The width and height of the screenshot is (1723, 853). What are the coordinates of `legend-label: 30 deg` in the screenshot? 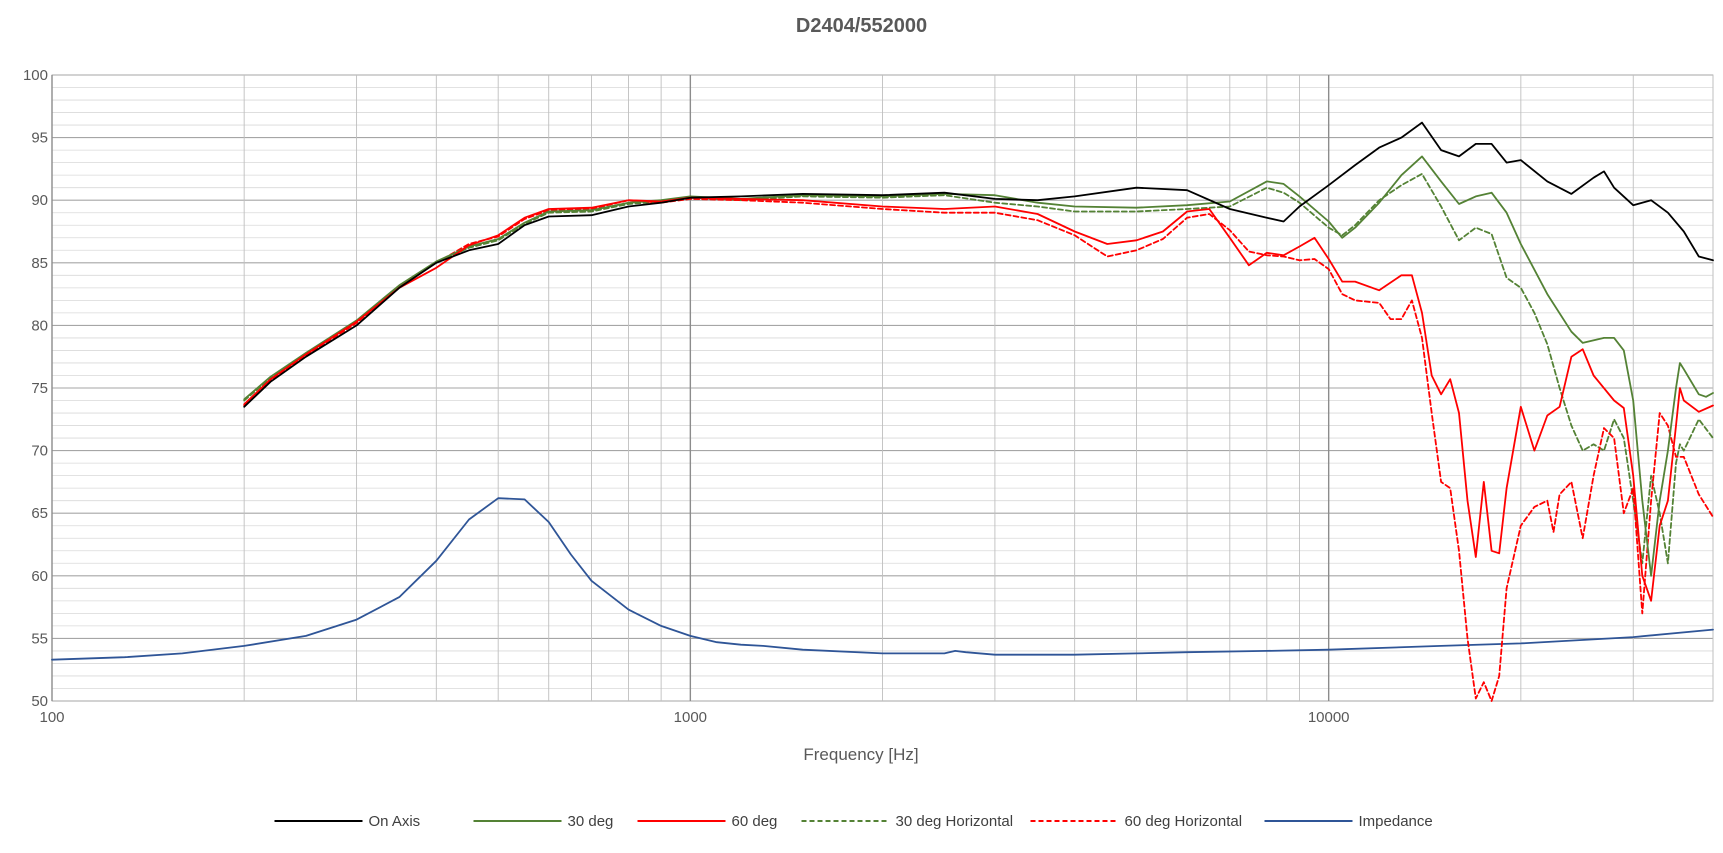 It's located at (591, 821).